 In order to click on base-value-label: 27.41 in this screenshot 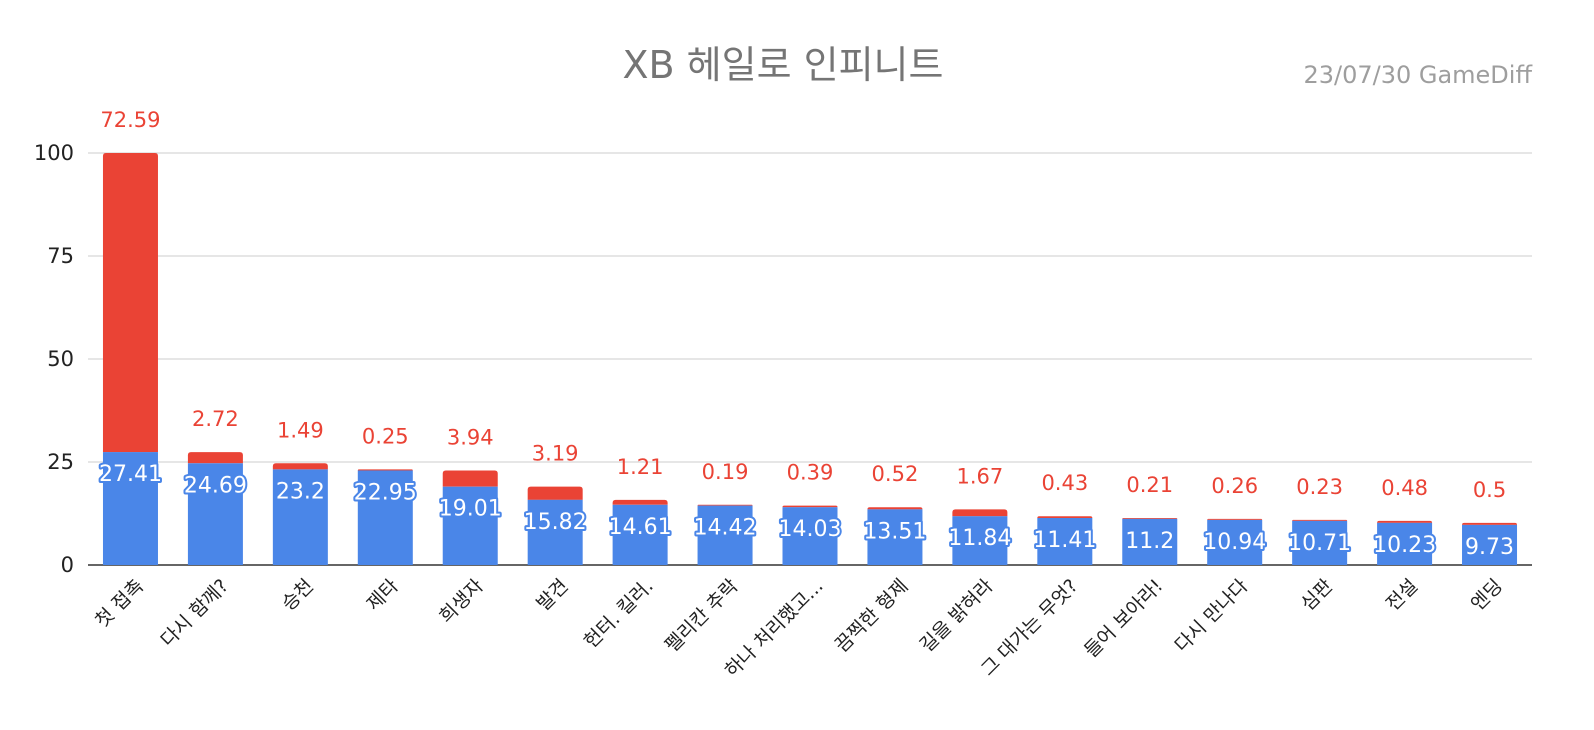, I will do `click(130, 474)`.